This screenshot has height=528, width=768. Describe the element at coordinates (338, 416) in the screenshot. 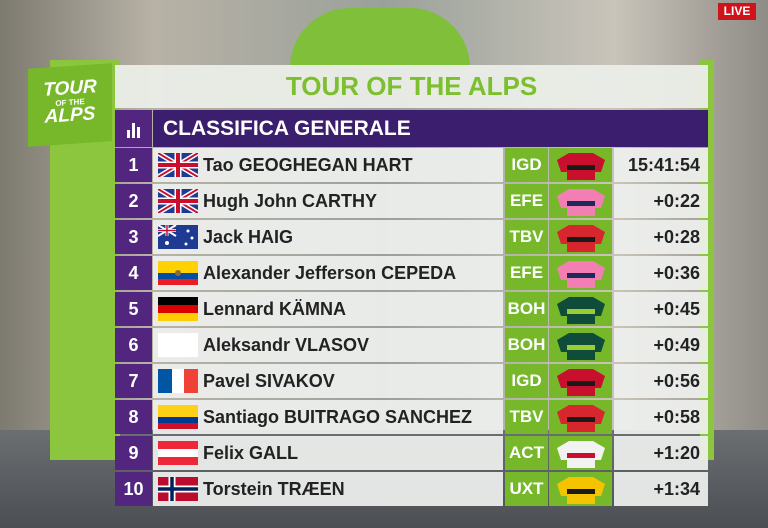

I see `rider-name: Santiago BUITRAGO SANCHEZ` at that location.